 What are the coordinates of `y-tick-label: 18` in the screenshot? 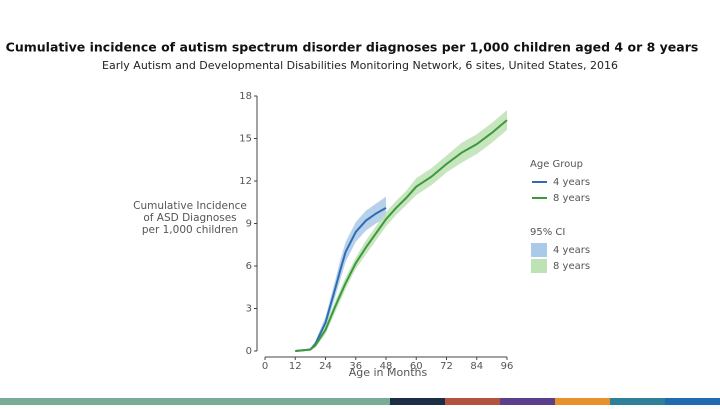 It's located at (245, 96).